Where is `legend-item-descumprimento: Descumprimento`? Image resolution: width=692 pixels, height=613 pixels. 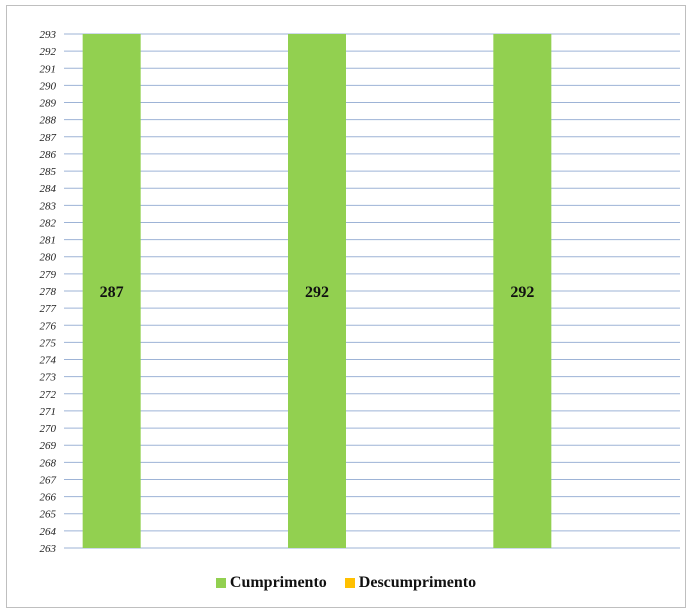 legend-item-descumprimento: Descumprimento is located at coordinates (410, 583).